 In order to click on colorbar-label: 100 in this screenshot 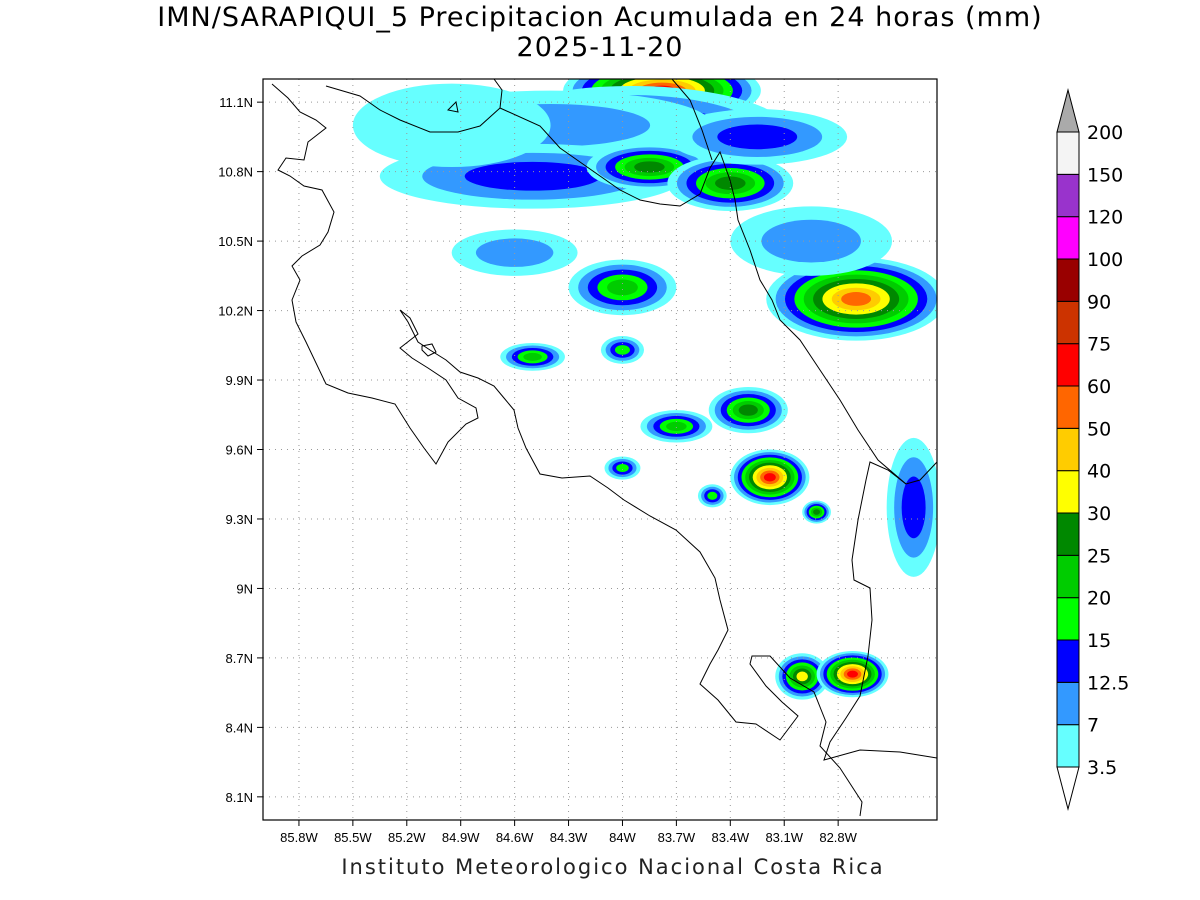, I will do `click(1105, 260)`.